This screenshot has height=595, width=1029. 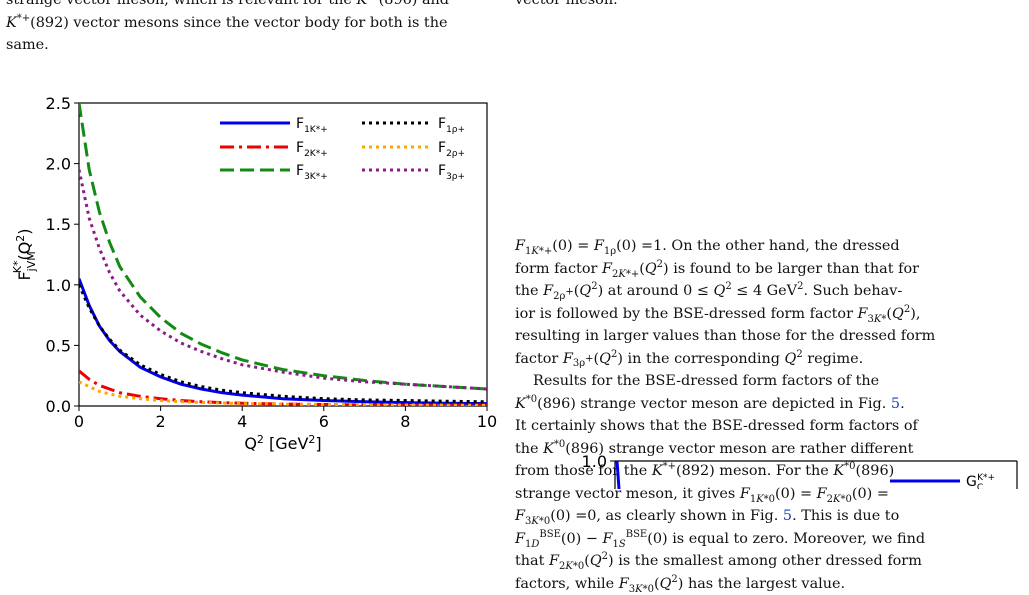 I want to click on x-tick-label: 0, so click(x=79, y=421).